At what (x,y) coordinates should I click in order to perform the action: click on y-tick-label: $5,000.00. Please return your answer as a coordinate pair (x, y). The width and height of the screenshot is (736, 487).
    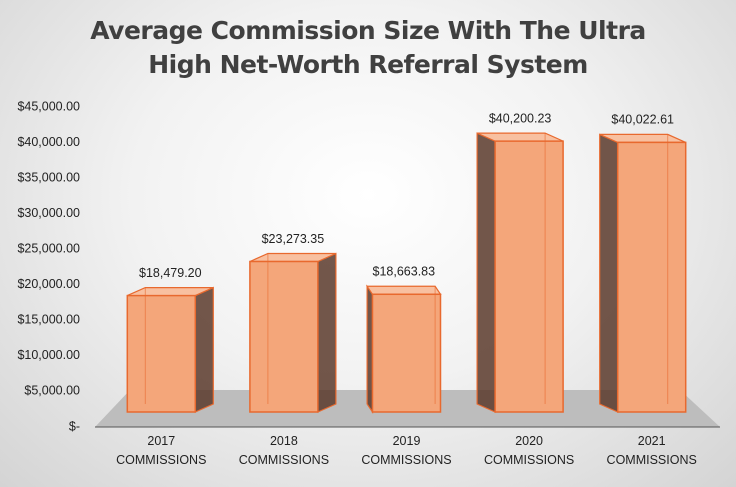
    Looking at the image, I should click on (52, 391).